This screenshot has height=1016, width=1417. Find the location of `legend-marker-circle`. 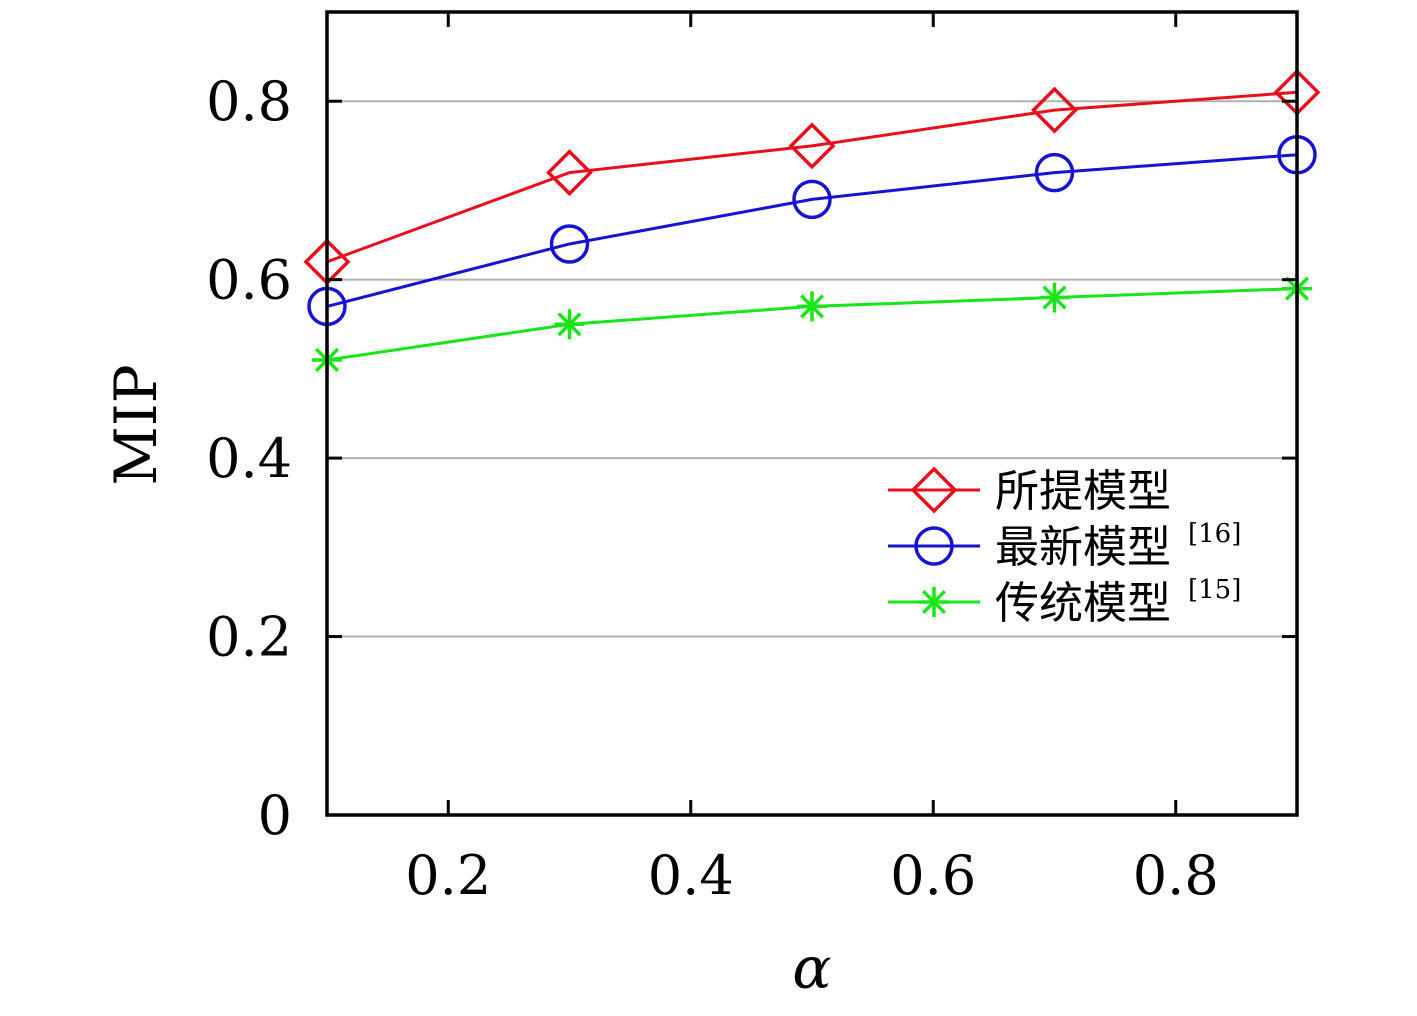

legend-marker-circle is located at coordinates (934, 546).